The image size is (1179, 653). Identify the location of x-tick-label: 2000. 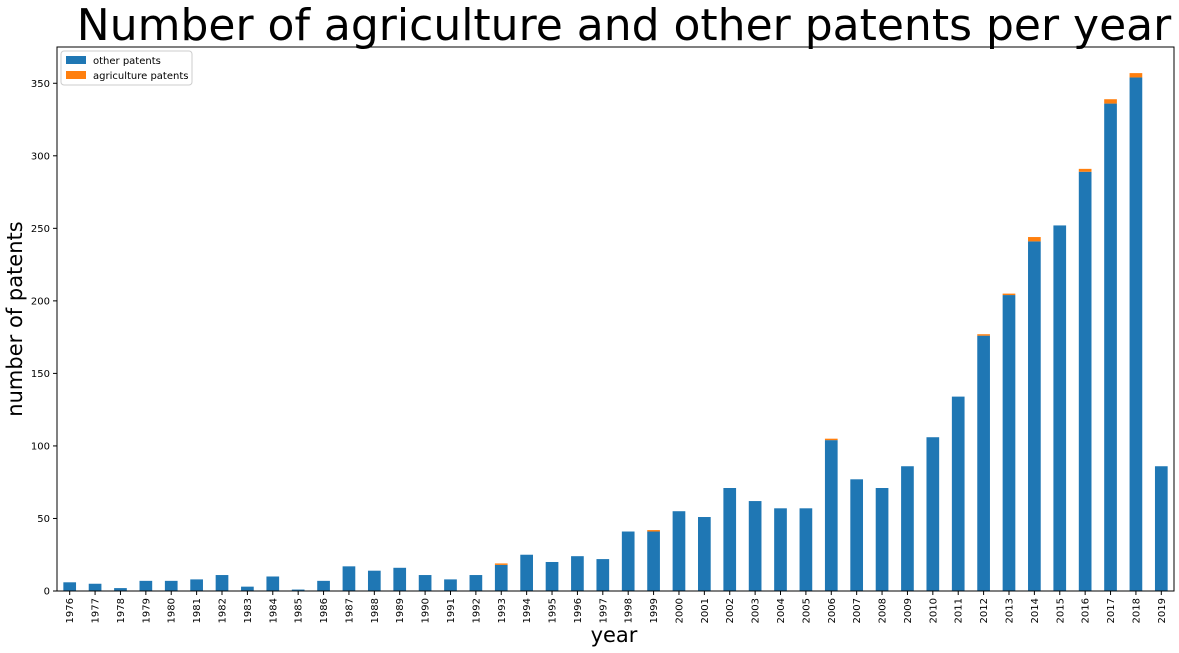
(679, 610).